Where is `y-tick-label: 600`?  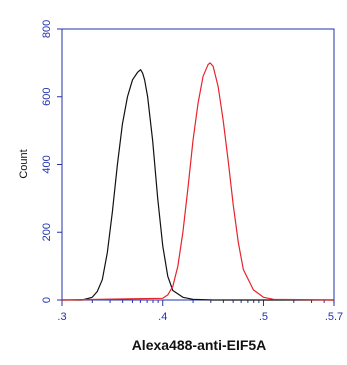 y-tick-label: 600 is located at coordinates (47, 97).